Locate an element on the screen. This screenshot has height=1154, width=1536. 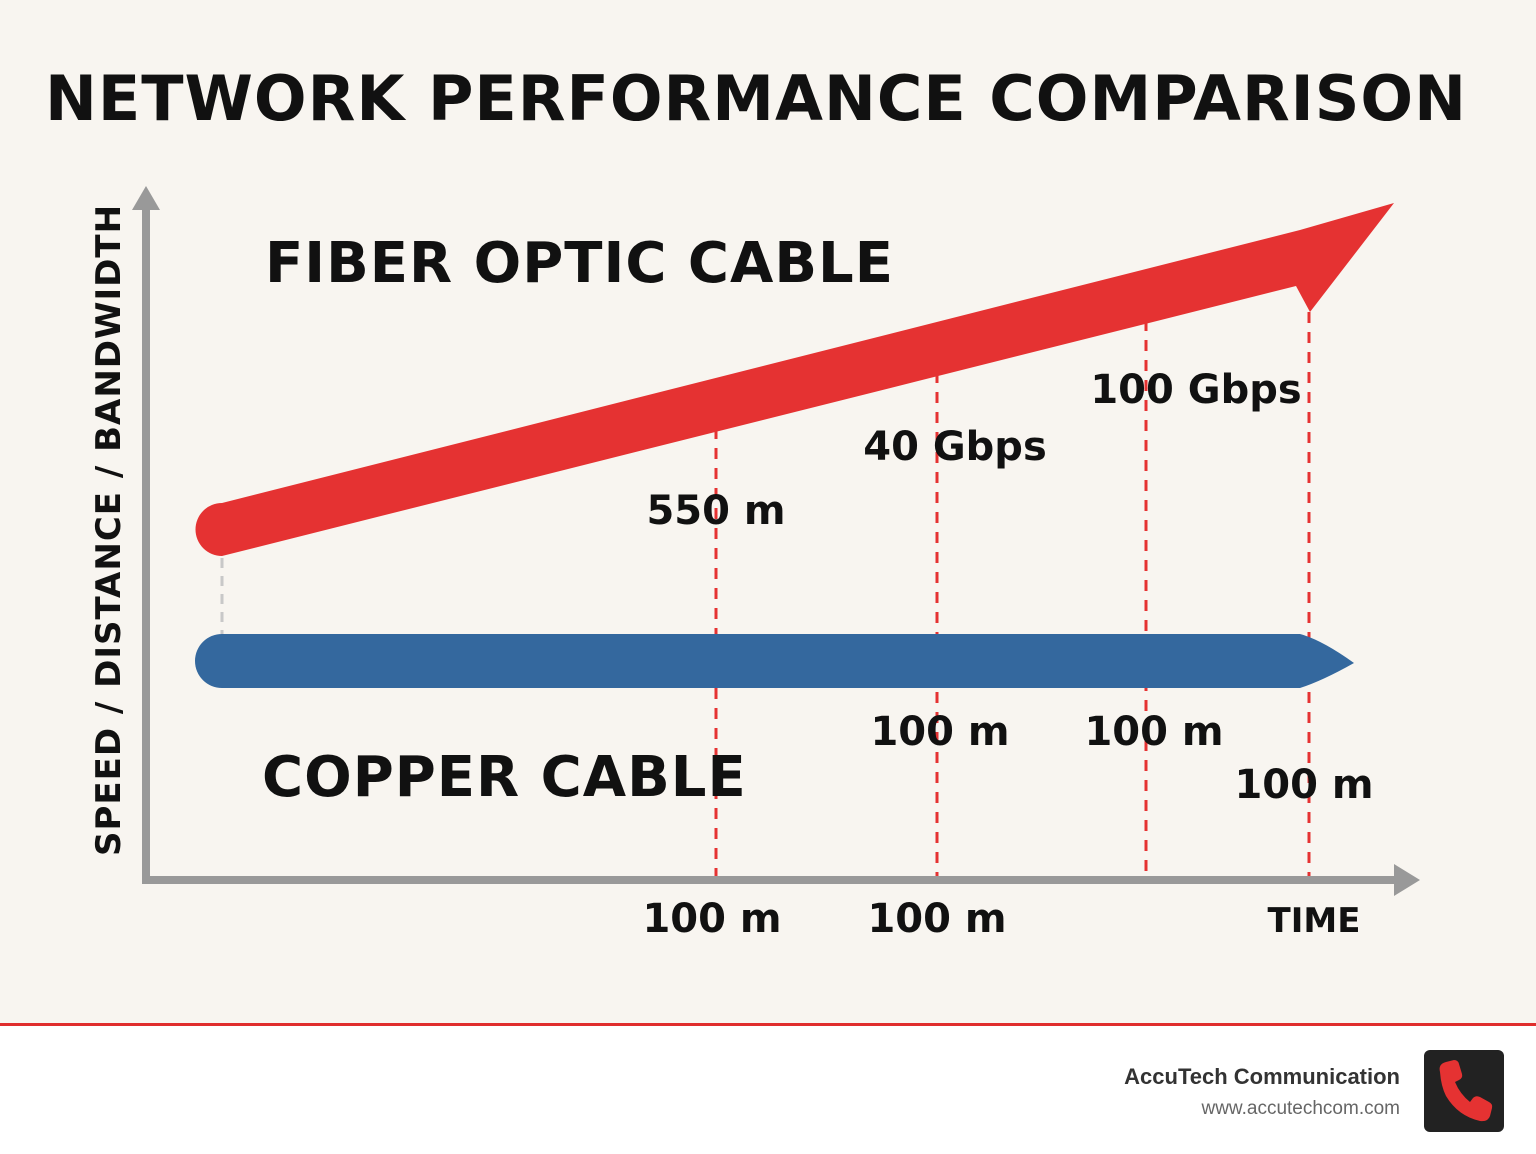
copper-value-label-3: 100 m is located at coordinates (1153, 732).